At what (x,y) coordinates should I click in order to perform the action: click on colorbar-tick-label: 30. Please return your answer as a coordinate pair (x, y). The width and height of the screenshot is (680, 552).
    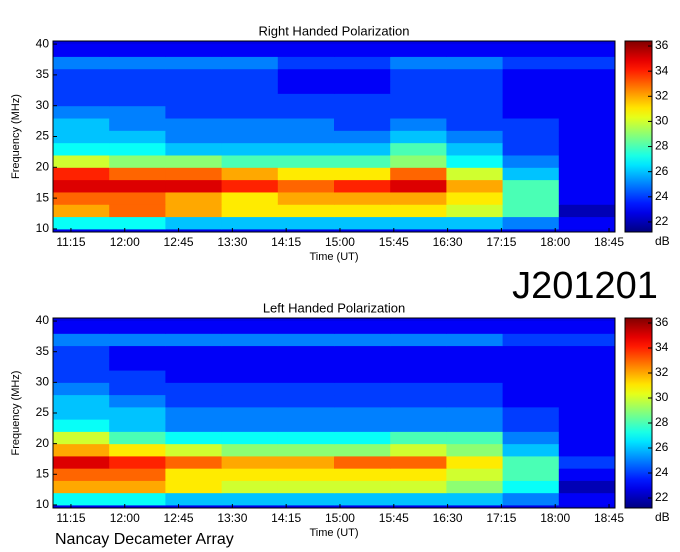
    Looking at the image, I should click on (662, 397).